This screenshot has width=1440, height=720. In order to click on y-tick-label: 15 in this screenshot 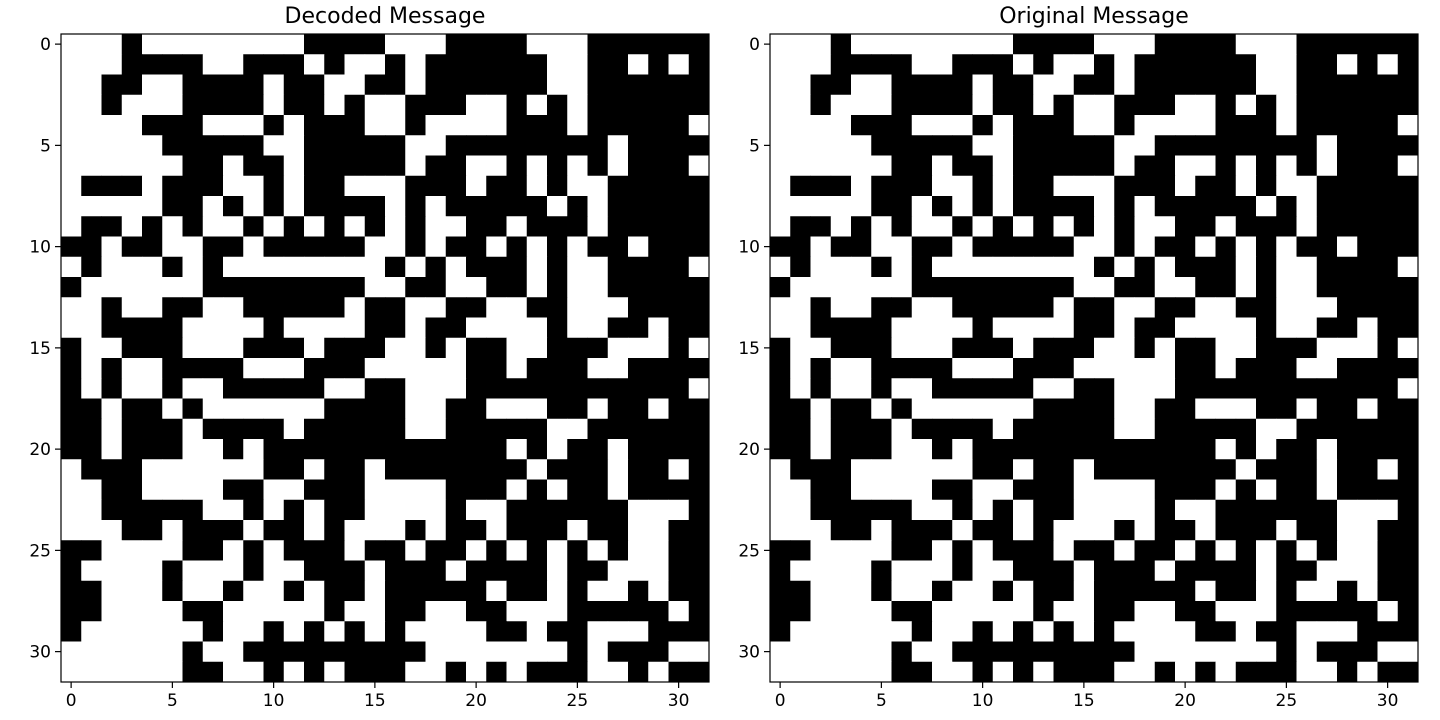, I will do `click(40, 349)`.